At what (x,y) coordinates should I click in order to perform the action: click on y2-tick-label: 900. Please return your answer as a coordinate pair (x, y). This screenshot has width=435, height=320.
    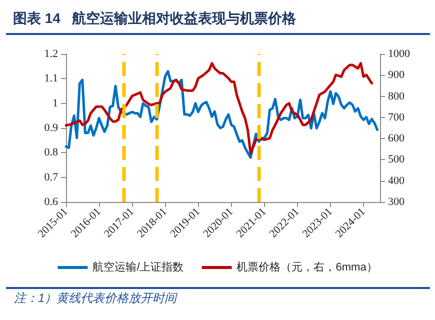
    Looking at the image, I should click on (396, 75).